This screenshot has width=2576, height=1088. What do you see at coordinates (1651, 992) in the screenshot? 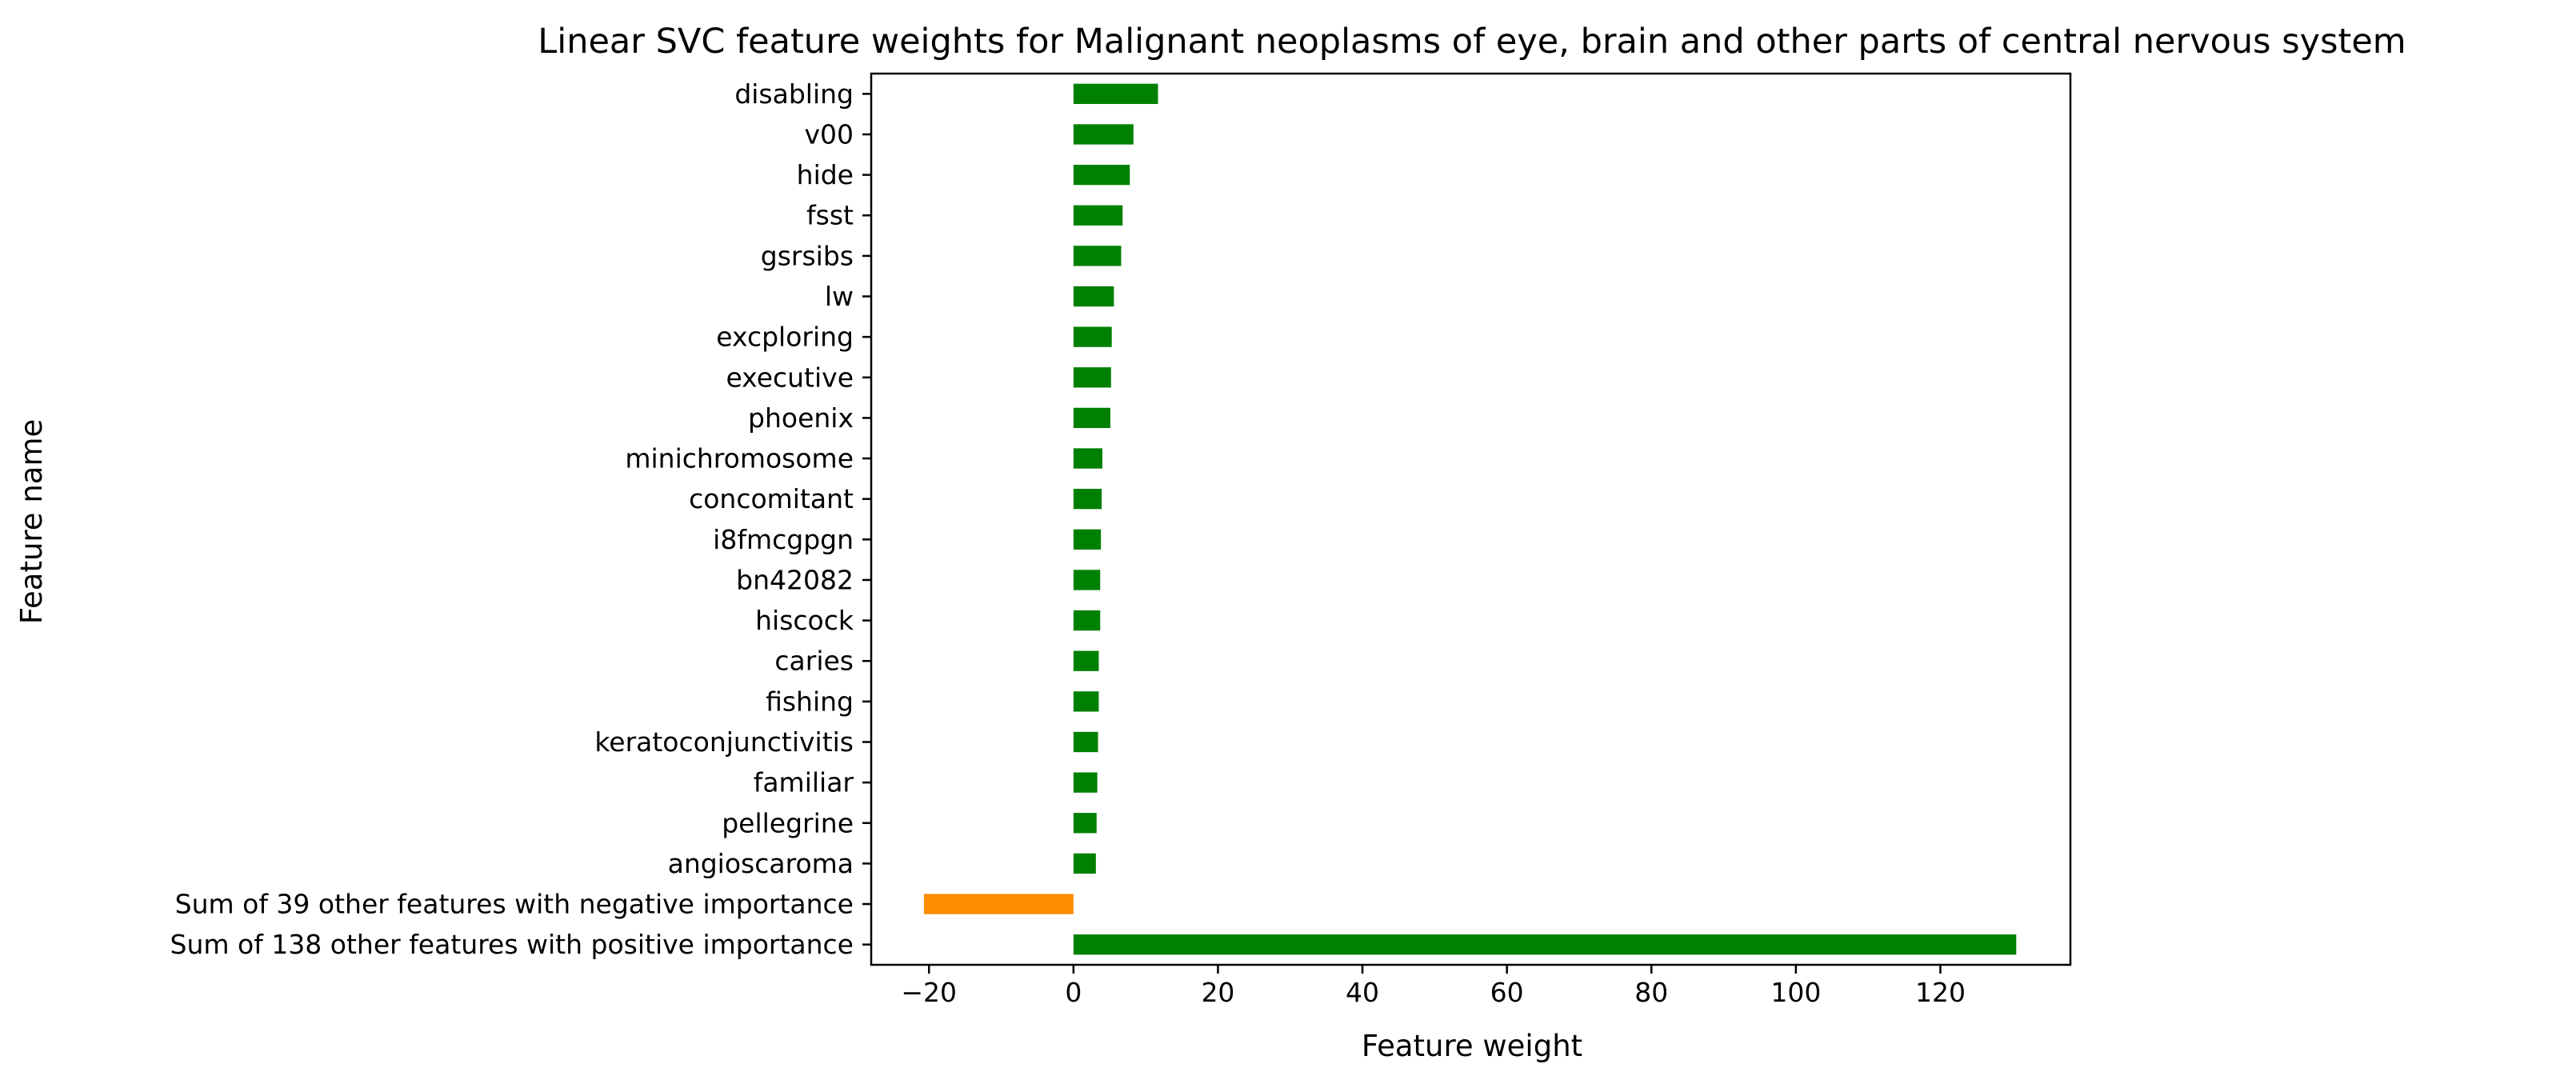
I see `x-tick-label: 80` at bounding box center [1651, 992].